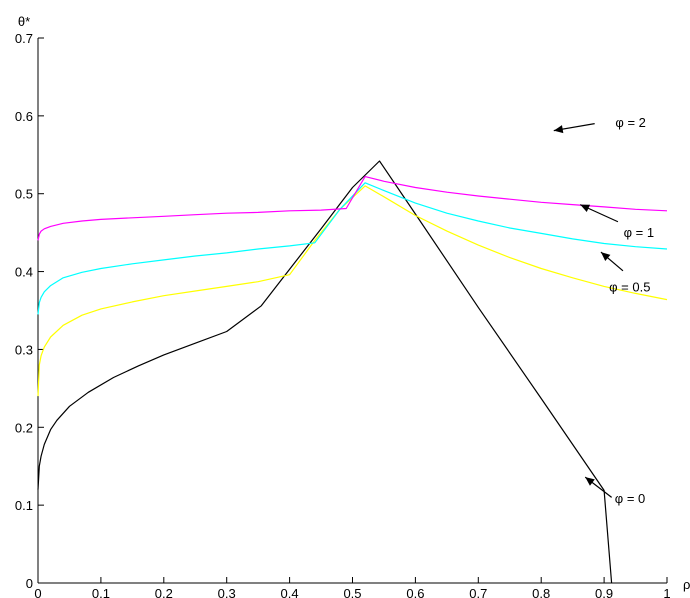 This screenshot has width=690, height=598. Describe the element at coordinates (164, 592) in the screenshot. I see `x-tick-label: 0.2` at that location.